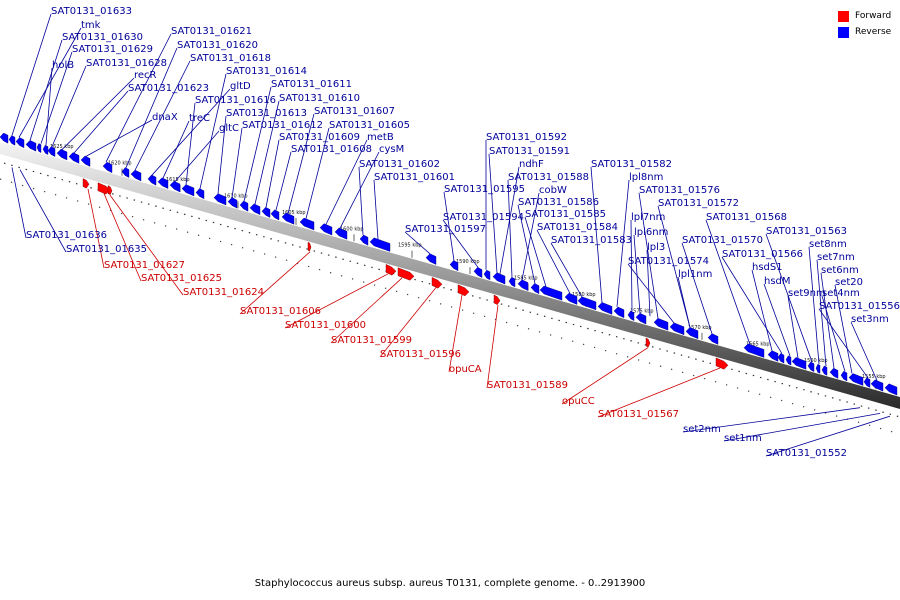  What do you see at coordinates (843, 32) in the screenshot?
I see `reverse-swatch` at bounding box center [843, 32].